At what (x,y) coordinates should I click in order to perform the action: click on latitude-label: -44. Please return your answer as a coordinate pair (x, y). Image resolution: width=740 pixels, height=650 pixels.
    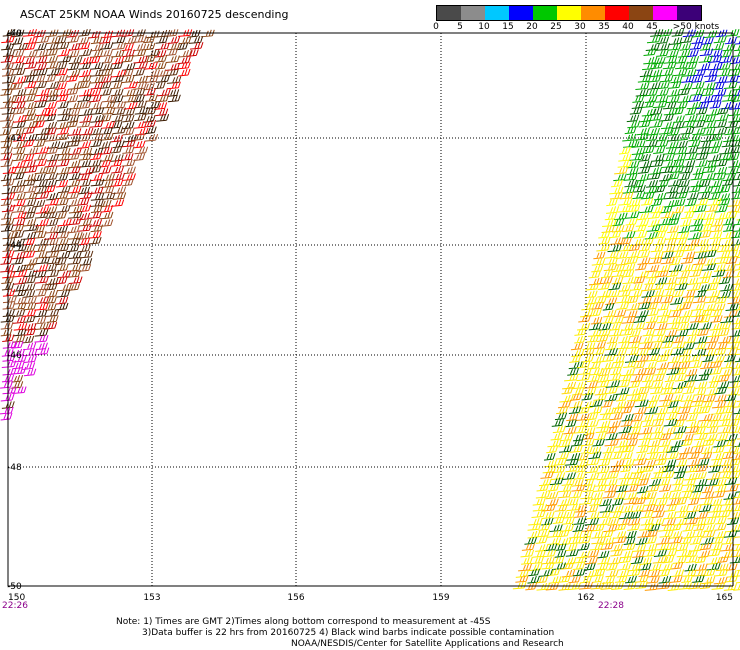
    Looking at the image, I should click on (14, 246).